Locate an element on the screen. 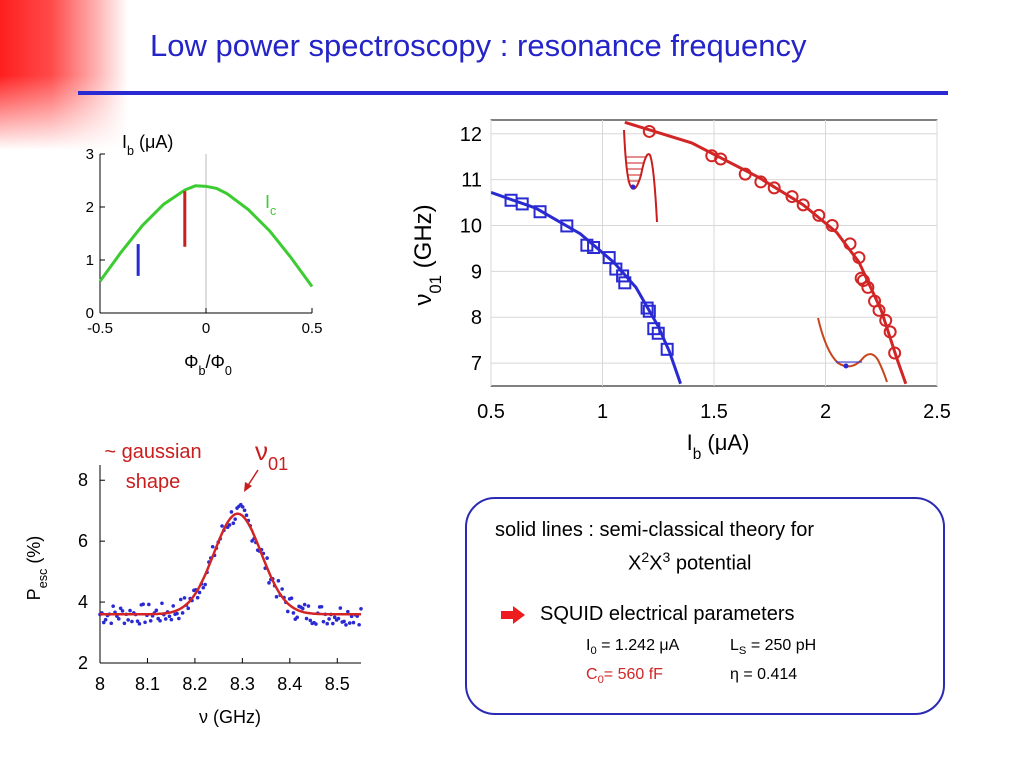 The height and width of the screenshot is (768, 1024). c3-y-tick-label: 2 is located at coordinates (83, 663).